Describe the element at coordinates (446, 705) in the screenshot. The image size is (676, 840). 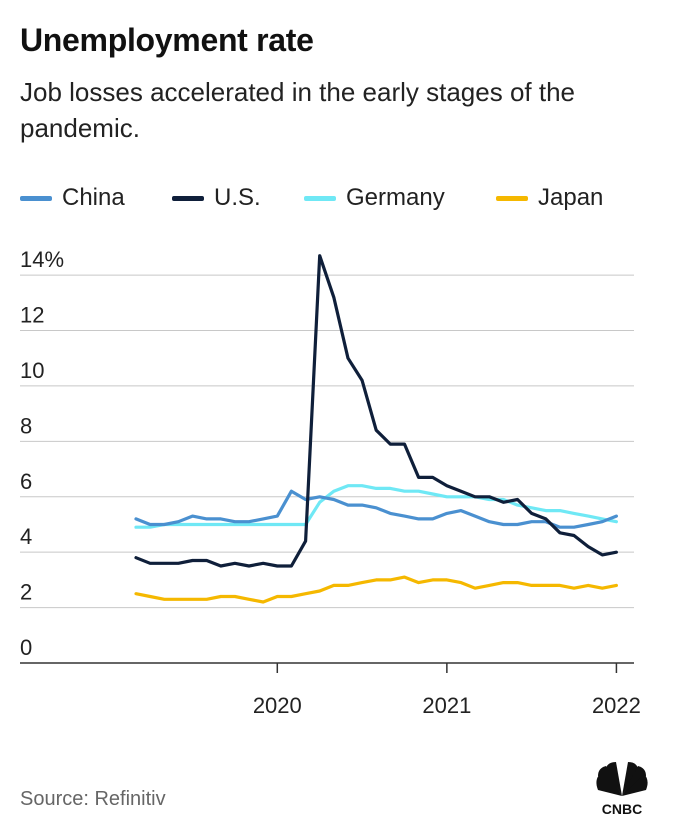
I see `x-tick-label: 2021` at that location.